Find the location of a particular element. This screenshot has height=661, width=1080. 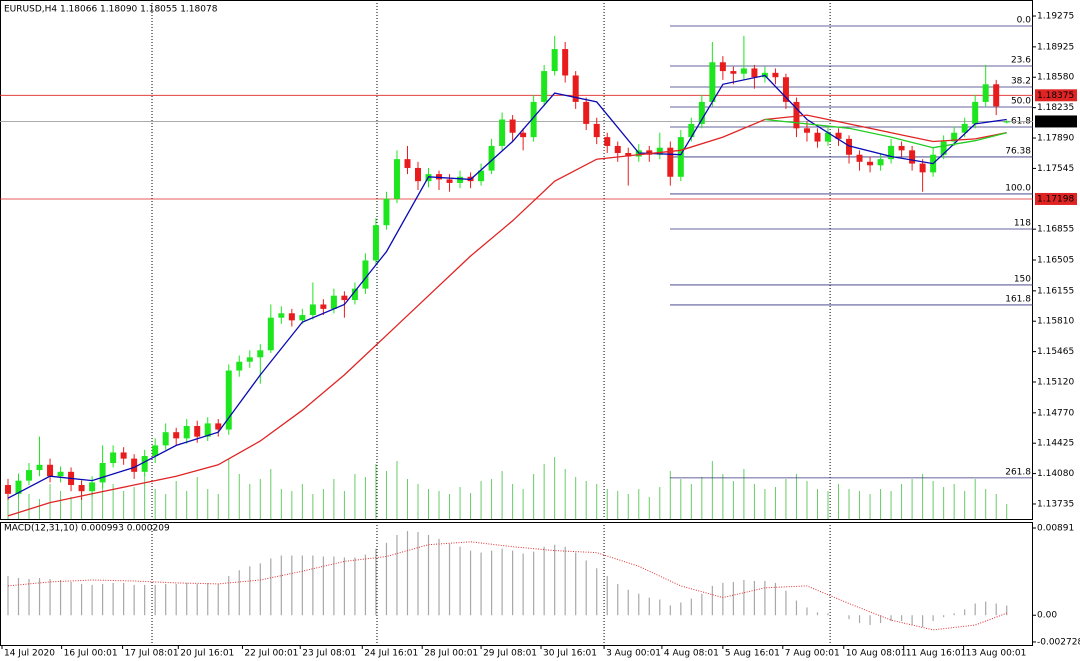

x-tick-label: 24 Jul 16:01 is located at coordinates (391, 654).